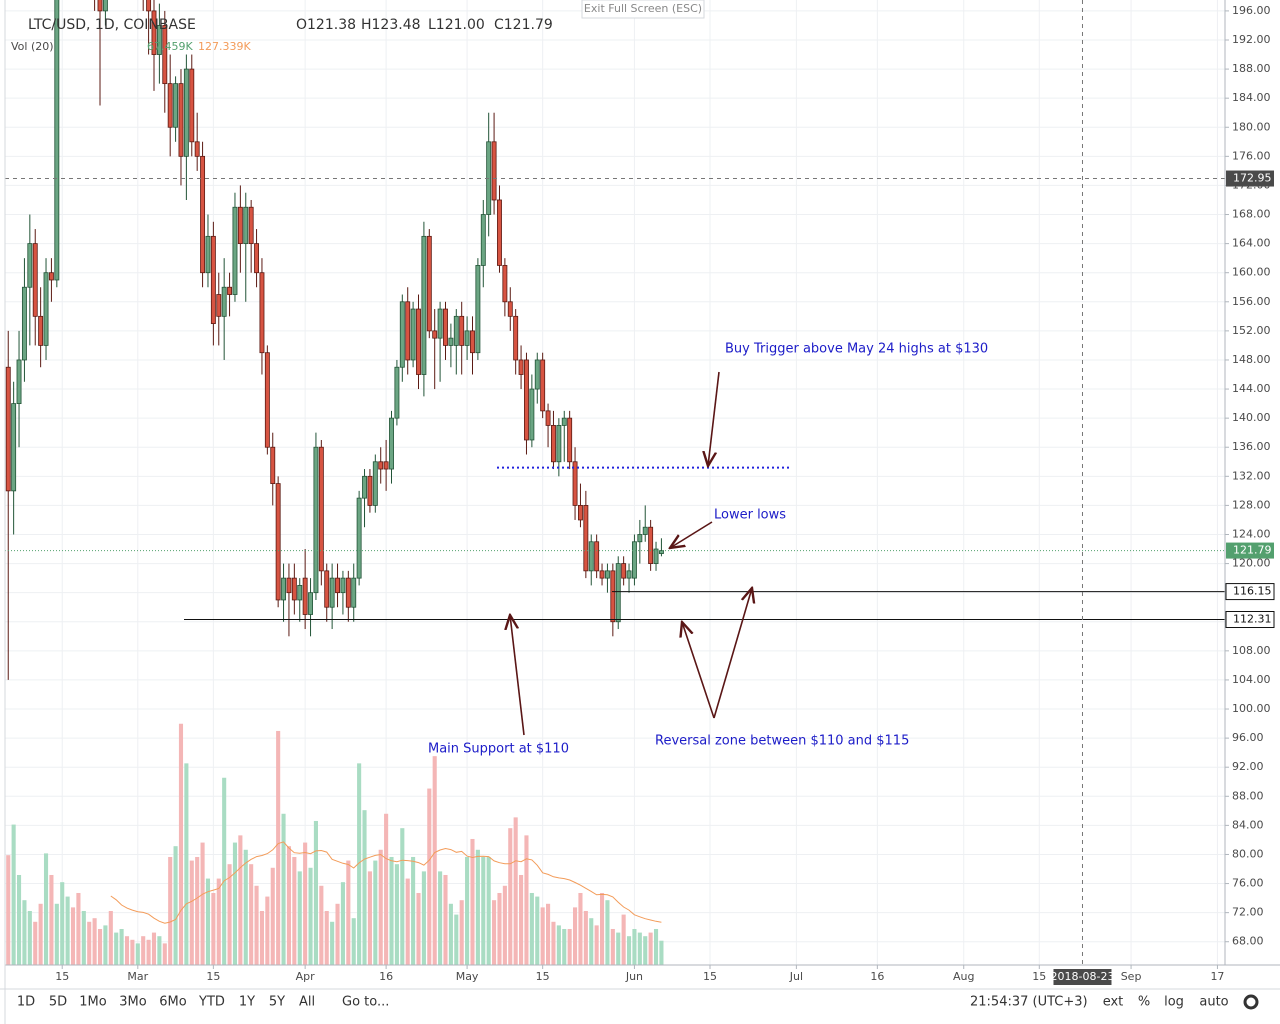 The width and height of the screenshot is (1280, 1024). I want to click on range-button: 1Mo, so click(92, 1002).